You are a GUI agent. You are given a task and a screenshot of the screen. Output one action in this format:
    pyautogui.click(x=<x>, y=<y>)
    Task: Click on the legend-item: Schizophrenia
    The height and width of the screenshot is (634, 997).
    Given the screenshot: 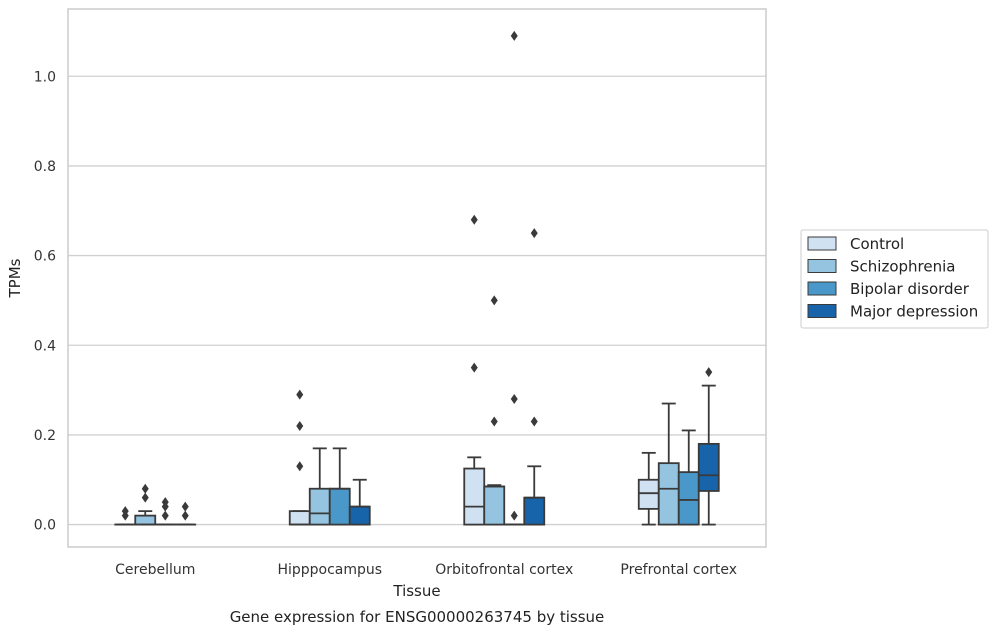 What is the action you would take?
    pyautogui.click(x=881, y=267)
    